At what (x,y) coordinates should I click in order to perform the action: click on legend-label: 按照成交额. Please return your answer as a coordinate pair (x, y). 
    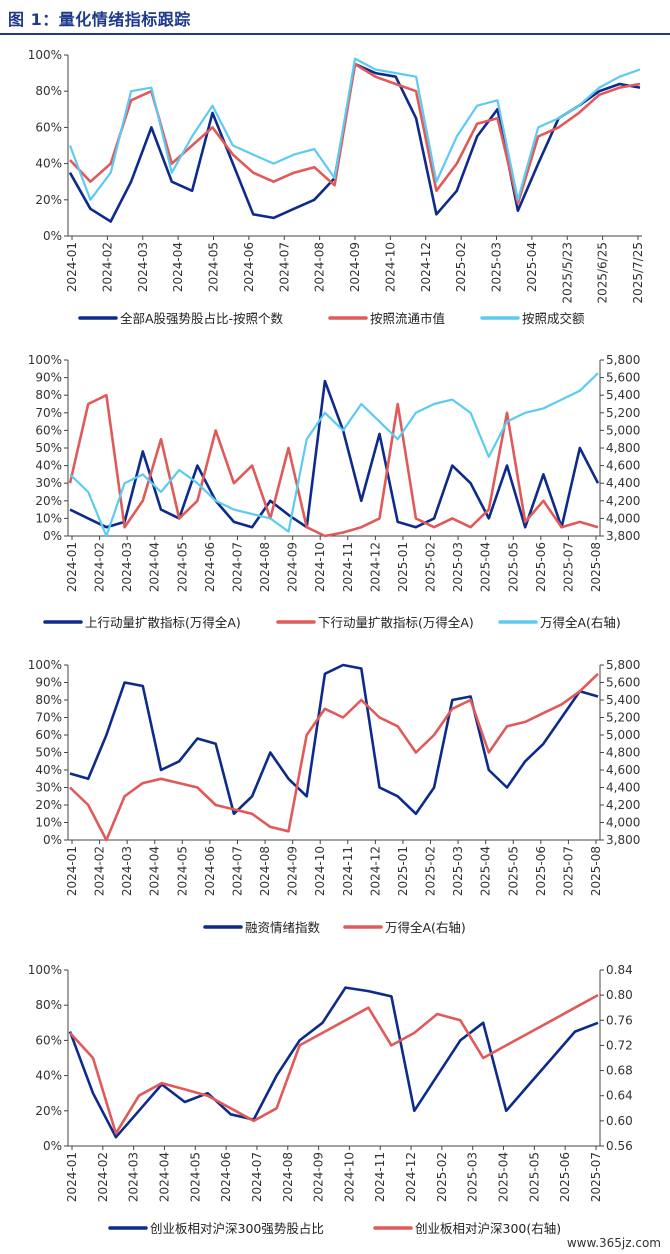
    Looking at the image, I should click on (553, 318).